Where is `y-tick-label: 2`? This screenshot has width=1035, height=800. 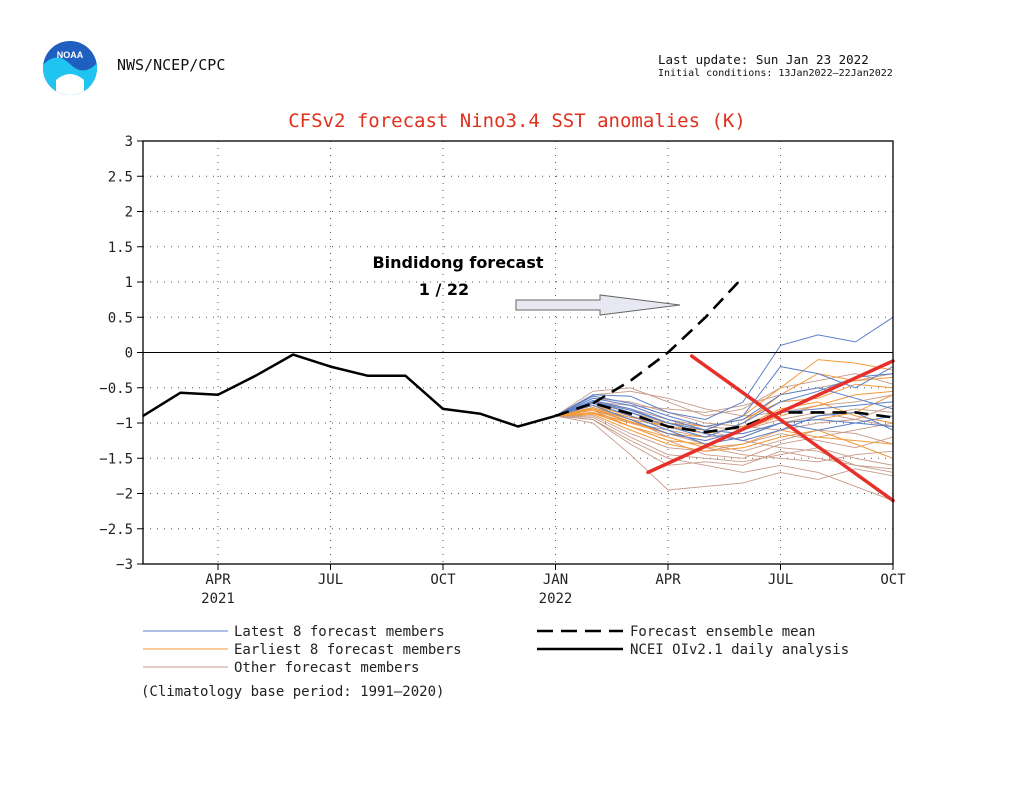 y-tick-label: 2 is located at coordinates (129, 213).